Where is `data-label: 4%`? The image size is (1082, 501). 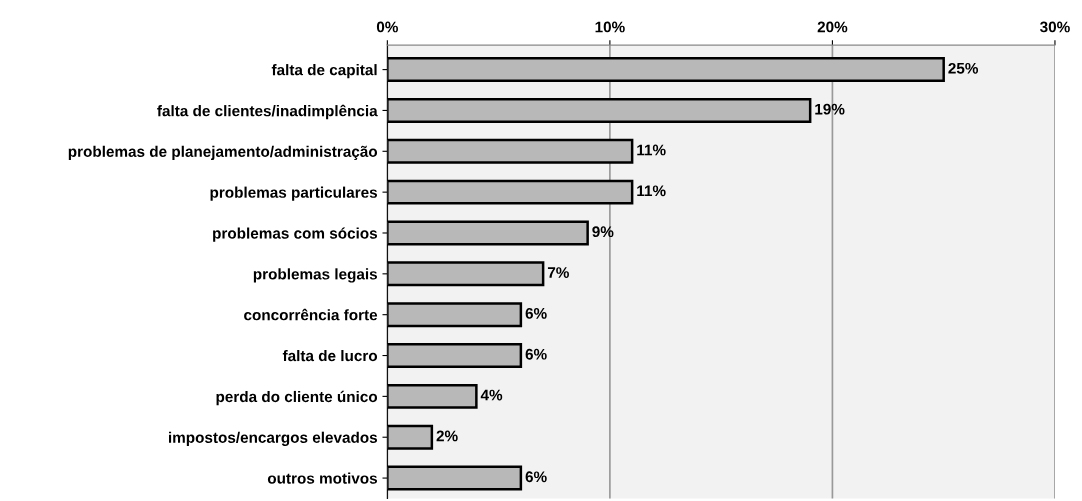
data-label: 4% is located at coordinates (491, 395).